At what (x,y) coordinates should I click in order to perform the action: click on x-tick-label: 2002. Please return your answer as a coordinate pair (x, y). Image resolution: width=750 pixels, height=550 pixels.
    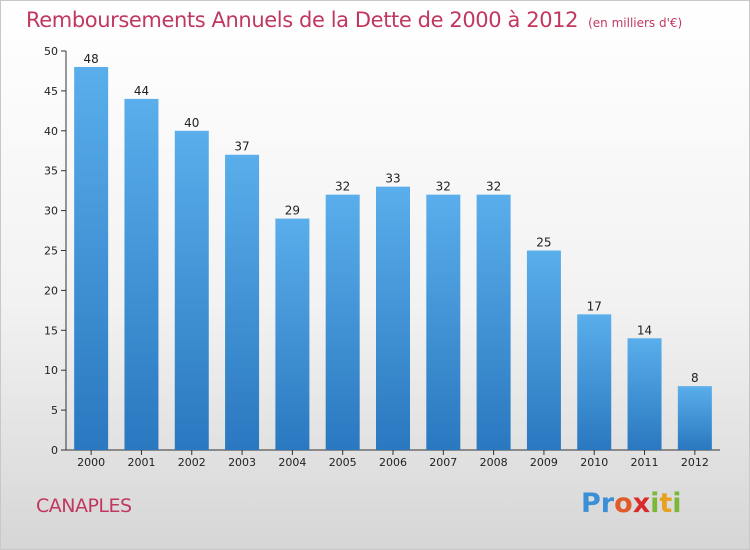
    Looking at the image, I should click on (192, 462).